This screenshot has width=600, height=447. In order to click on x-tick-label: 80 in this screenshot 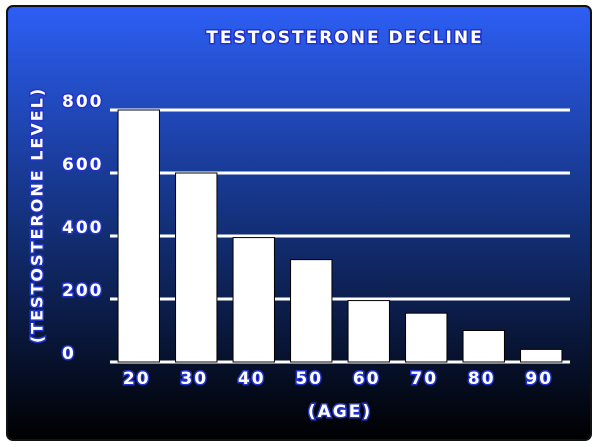, I will do `click(482, 379)`.